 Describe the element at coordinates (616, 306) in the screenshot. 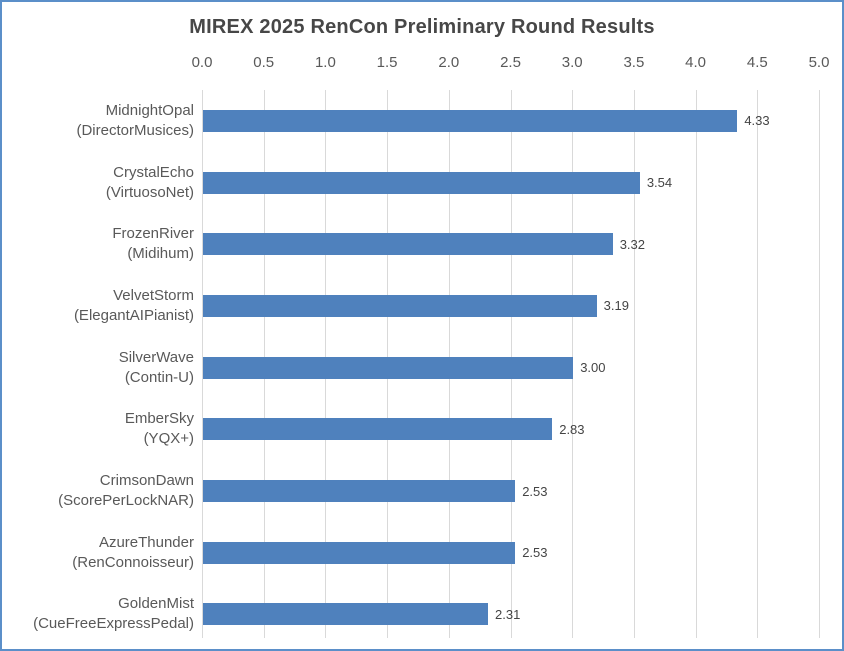

I see `bar-value-label: 3.19` at that location.